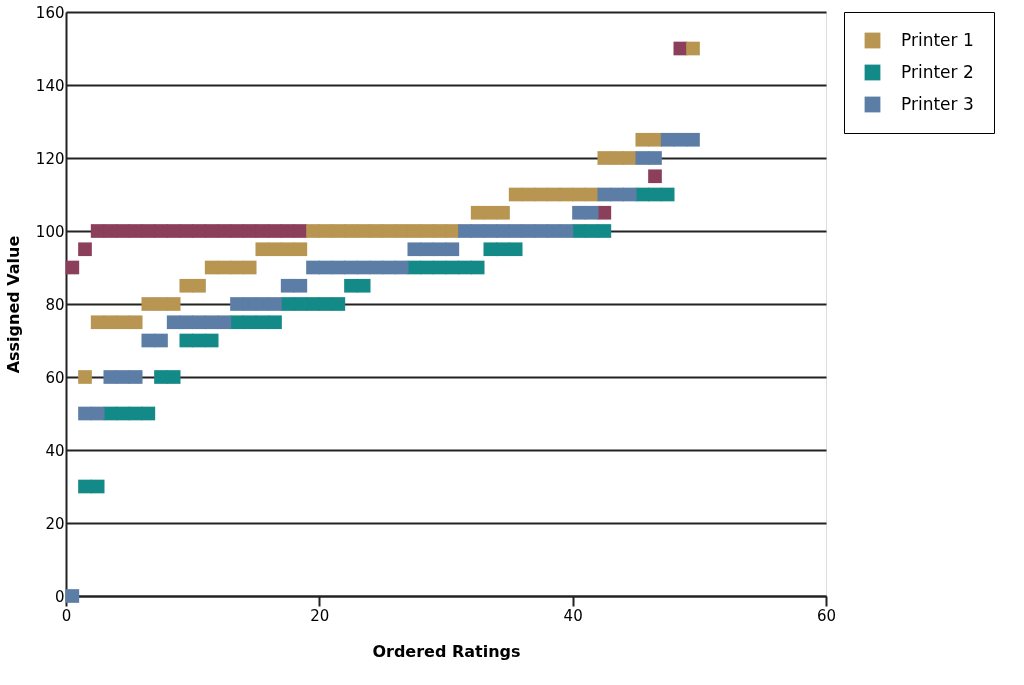 This screenshot has height=685, width=1024. I want to click on y-tick-label: 20, so click(55, 523).